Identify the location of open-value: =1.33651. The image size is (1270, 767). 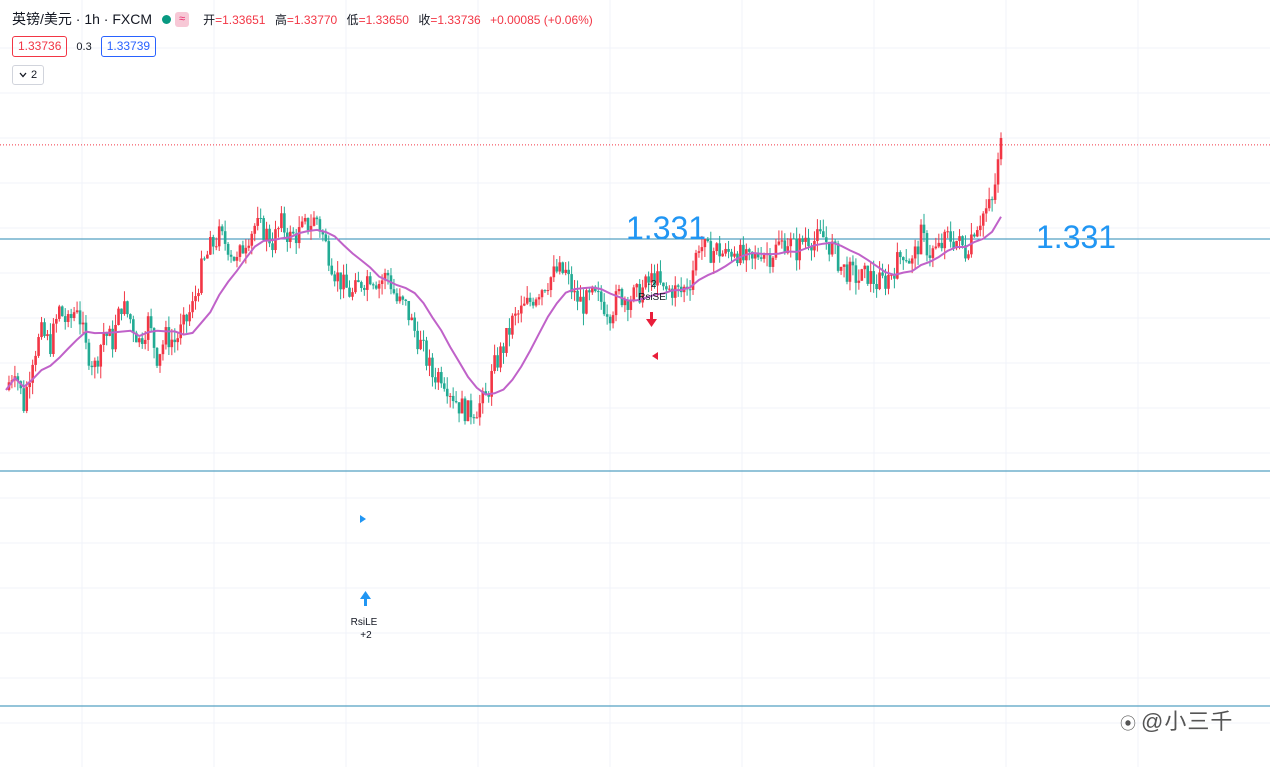
(240, 19).